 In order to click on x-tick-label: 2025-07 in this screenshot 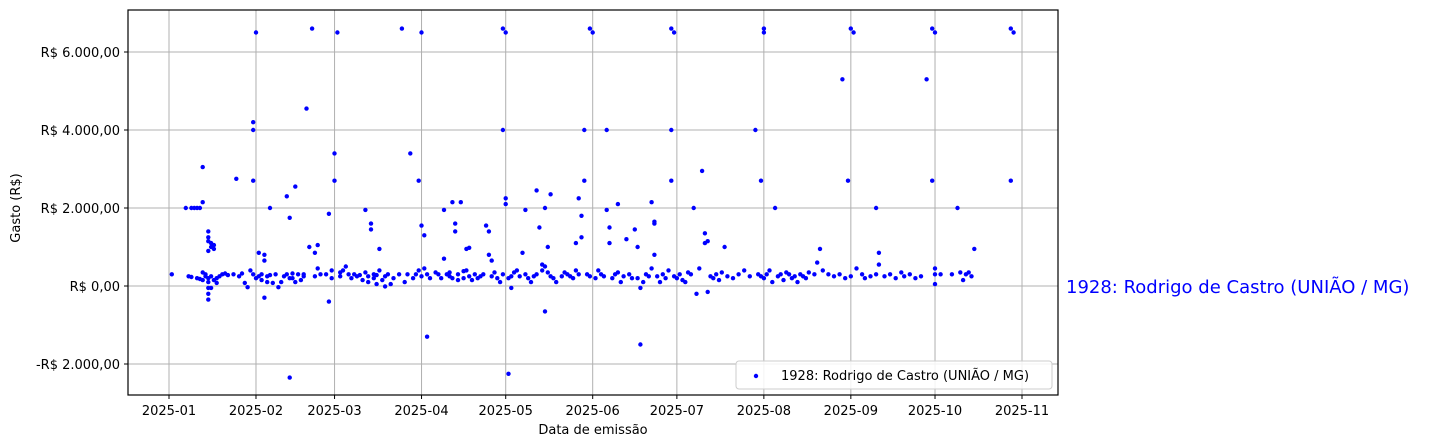, I will do `click(677, 411)`.